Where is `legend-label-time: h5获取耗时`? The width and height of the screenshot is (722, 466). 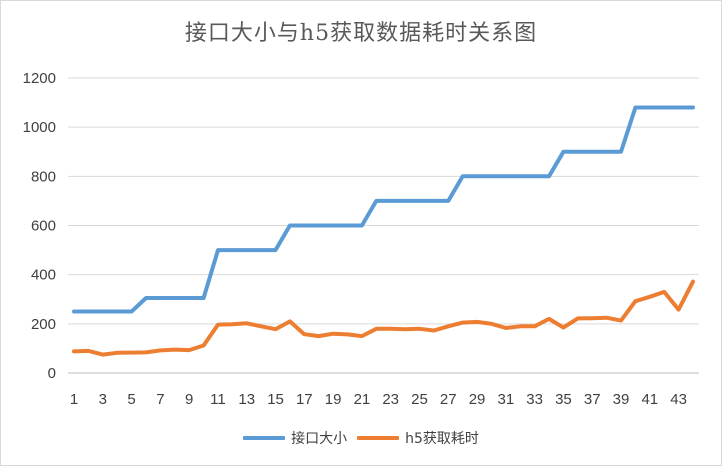 legend-label-time: h5获取耗时 is located at coordinates (442, 439).